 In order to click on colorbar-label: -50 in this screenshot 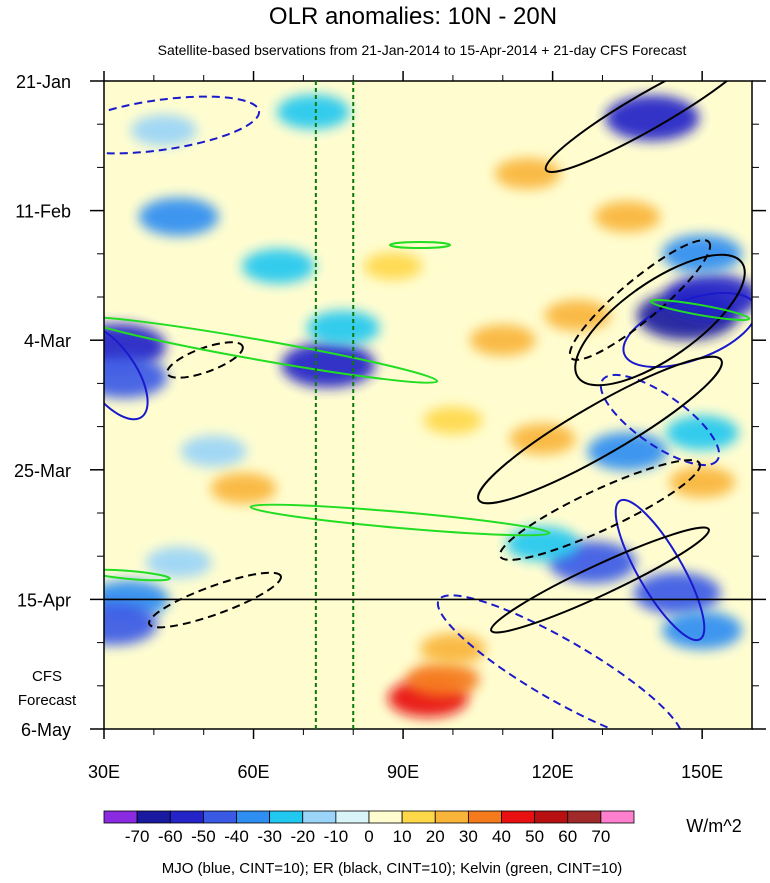, I will do `click(203, 836)`.